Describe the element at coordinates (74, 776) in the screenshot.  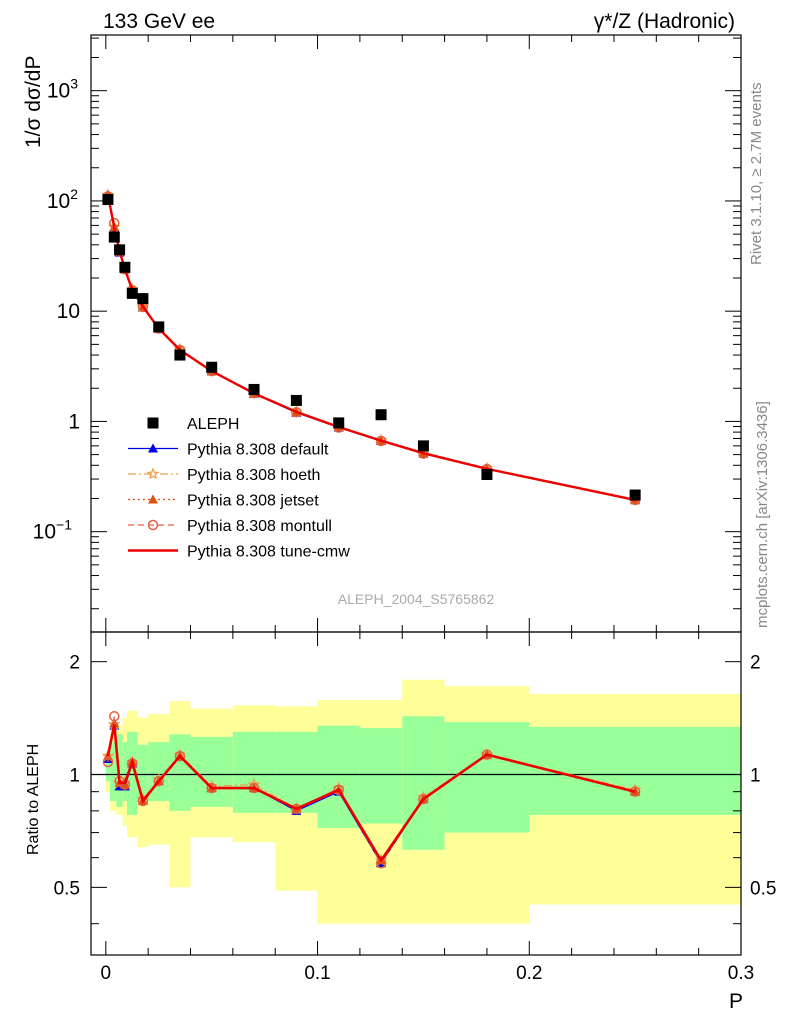
I see `ratio-ytick-label: 1` at that location.